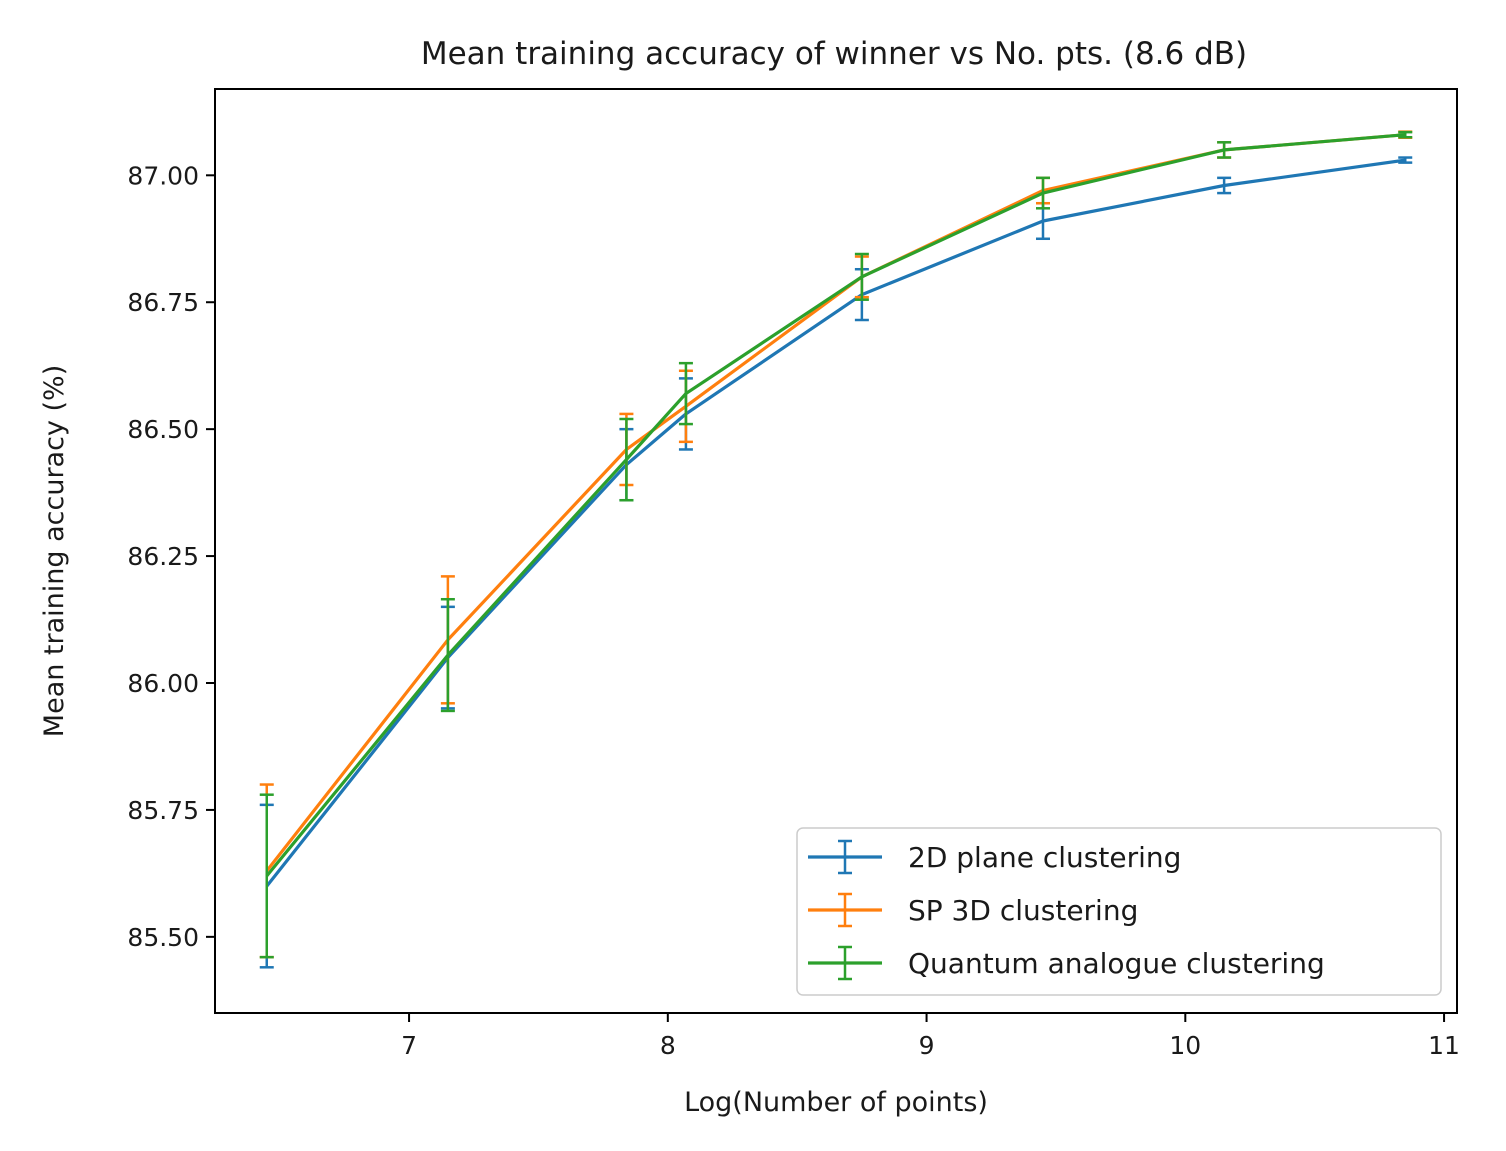 The height and width of the screenshot is (1151, 1506). What do you see at coordinates (668, 1045) in the screenshot?
I see `x-tick-label: 8` at bounding box center [668, 1045].